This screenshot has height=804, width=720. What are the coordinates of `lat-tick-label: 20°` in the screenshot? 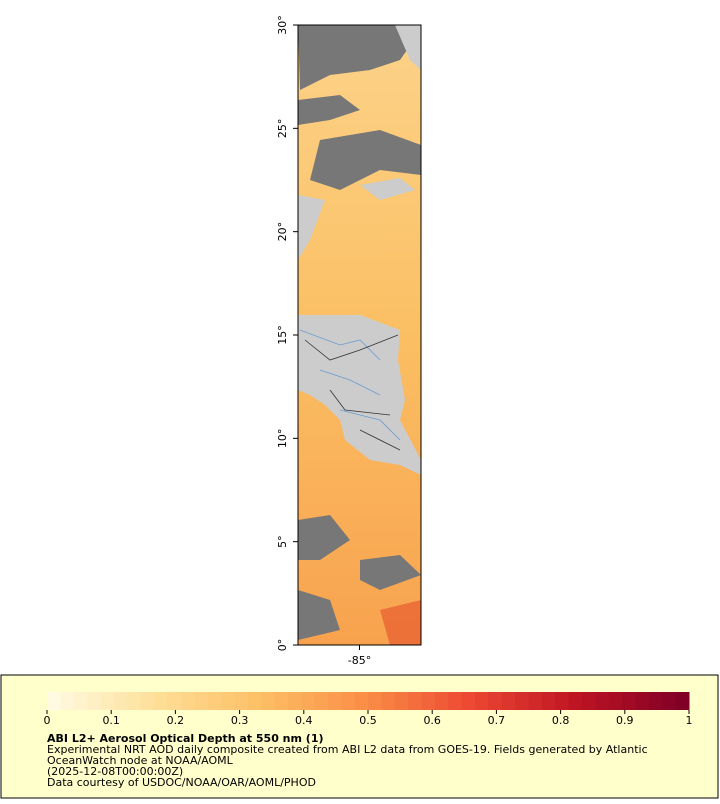 It's located at (282, 232).